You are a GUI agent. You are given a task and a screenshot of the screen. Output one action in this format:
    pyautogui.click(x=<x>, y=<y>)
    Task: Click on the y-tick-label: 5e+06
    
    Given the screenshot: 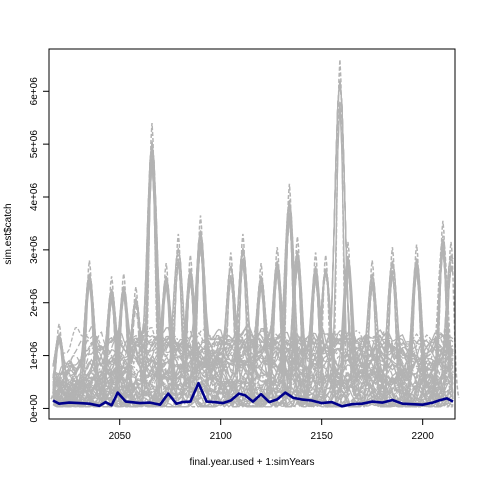 What is the action you would take?
    pyautogui.click(x=34, y=144)
    